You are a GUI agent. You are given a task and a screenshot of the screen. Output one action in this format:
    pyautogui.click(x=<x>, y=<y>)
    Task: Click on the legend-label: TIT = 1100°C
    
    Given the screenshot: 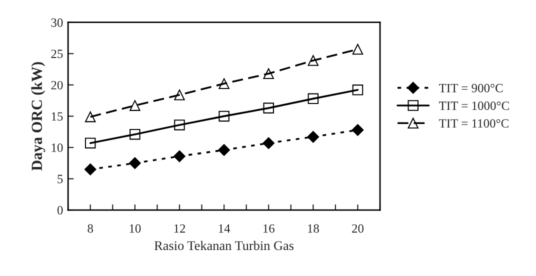 What is the action you would take?
    pyautogui.click(x=473, y=123)
    